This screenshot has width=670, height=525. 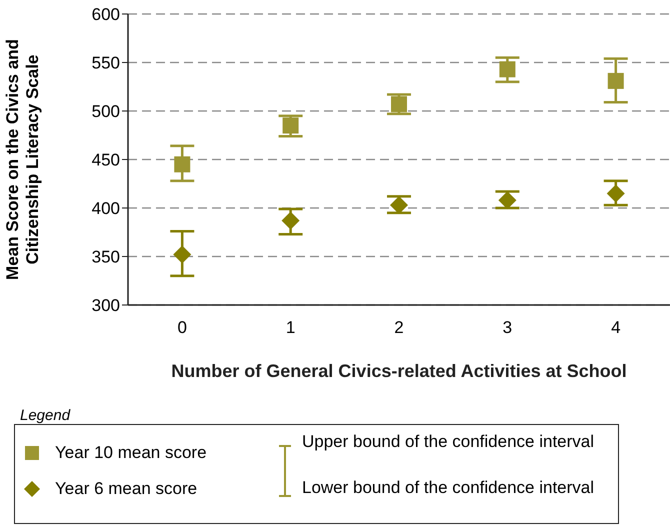 What do you see at coordinates (131, 453) in the screenshot?
I see `legend-label: Year 10 mean score` at bounding box center [131, 453].